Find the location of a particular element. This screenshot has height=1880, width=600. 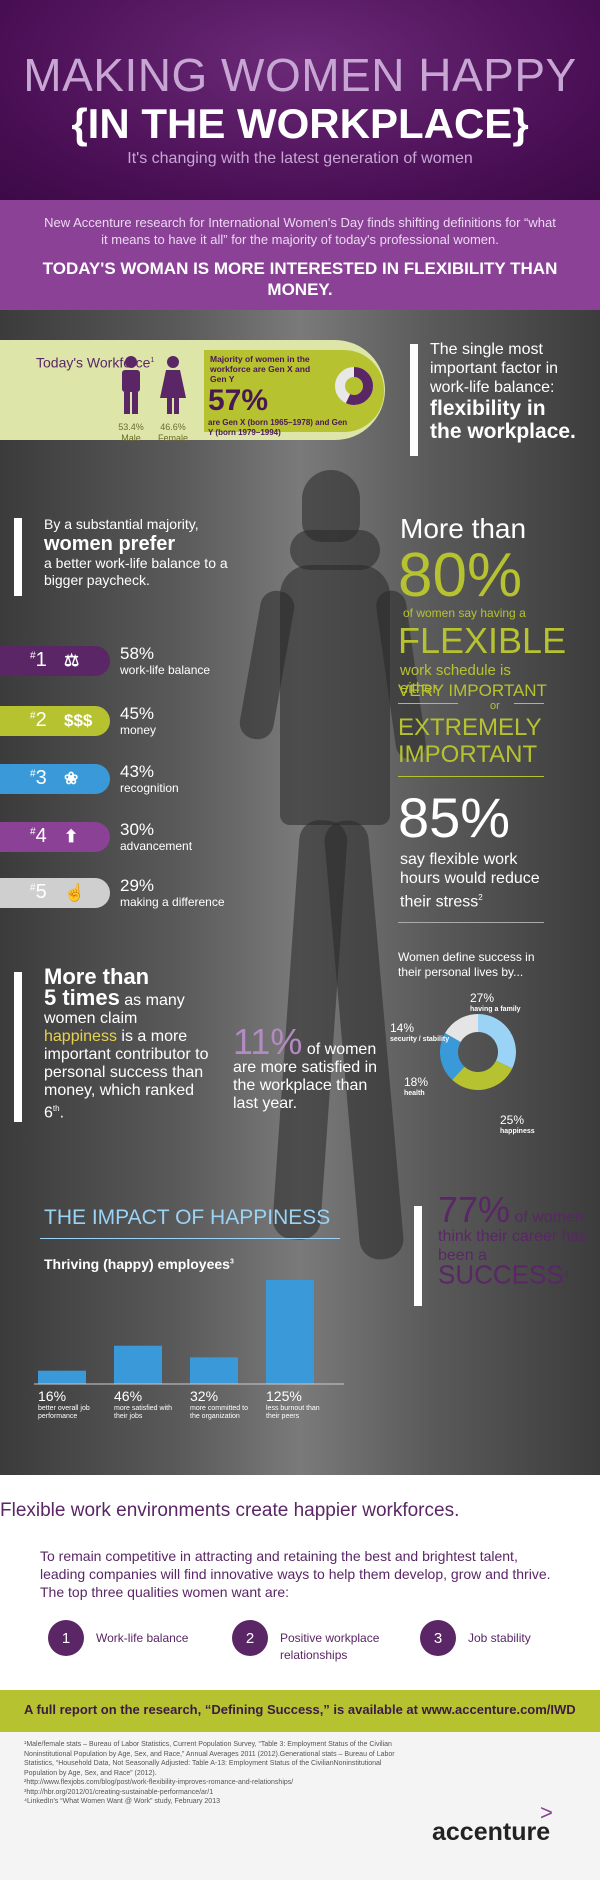

impact-subtitle: Thriving (happy) employees3 is located at coordinates (139, 1264).